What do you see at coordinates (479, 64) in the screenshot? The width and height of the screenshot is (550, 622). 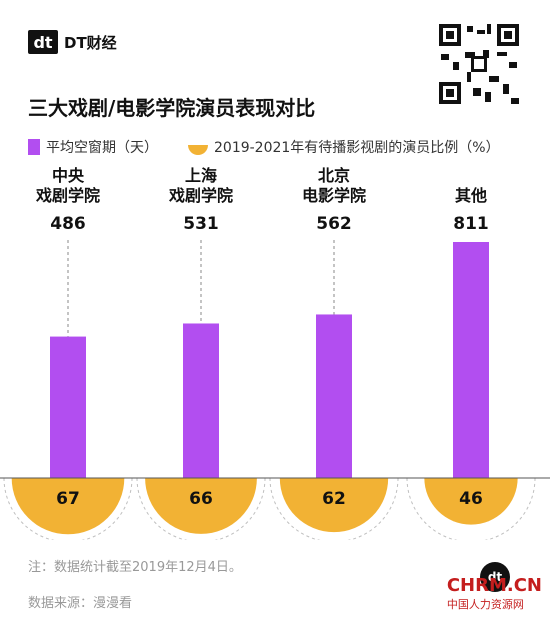 I see `qr-code-icon` at bounding box center [479, 64].